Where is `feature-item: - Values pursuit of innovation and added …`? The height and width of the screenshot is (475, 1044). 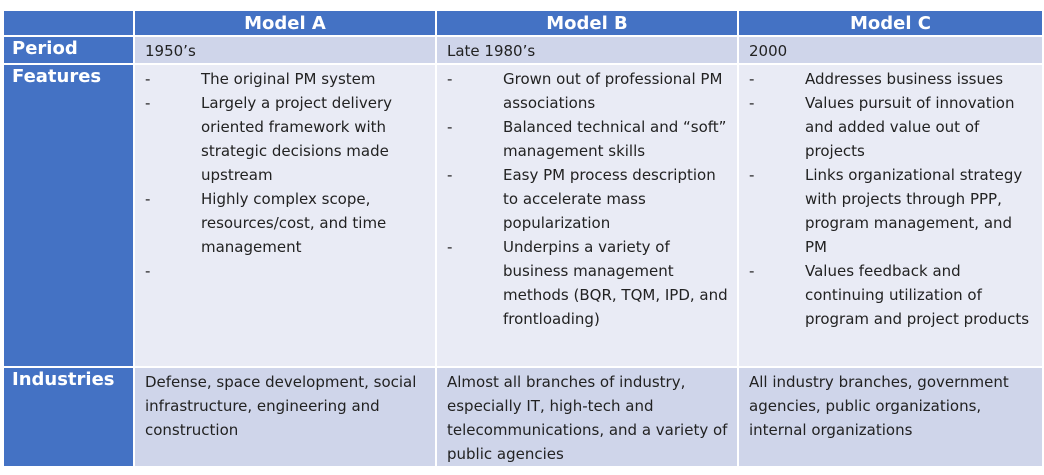 feature-item: - Values pursuit of innovation and added … is located at coordinates (891, 127).